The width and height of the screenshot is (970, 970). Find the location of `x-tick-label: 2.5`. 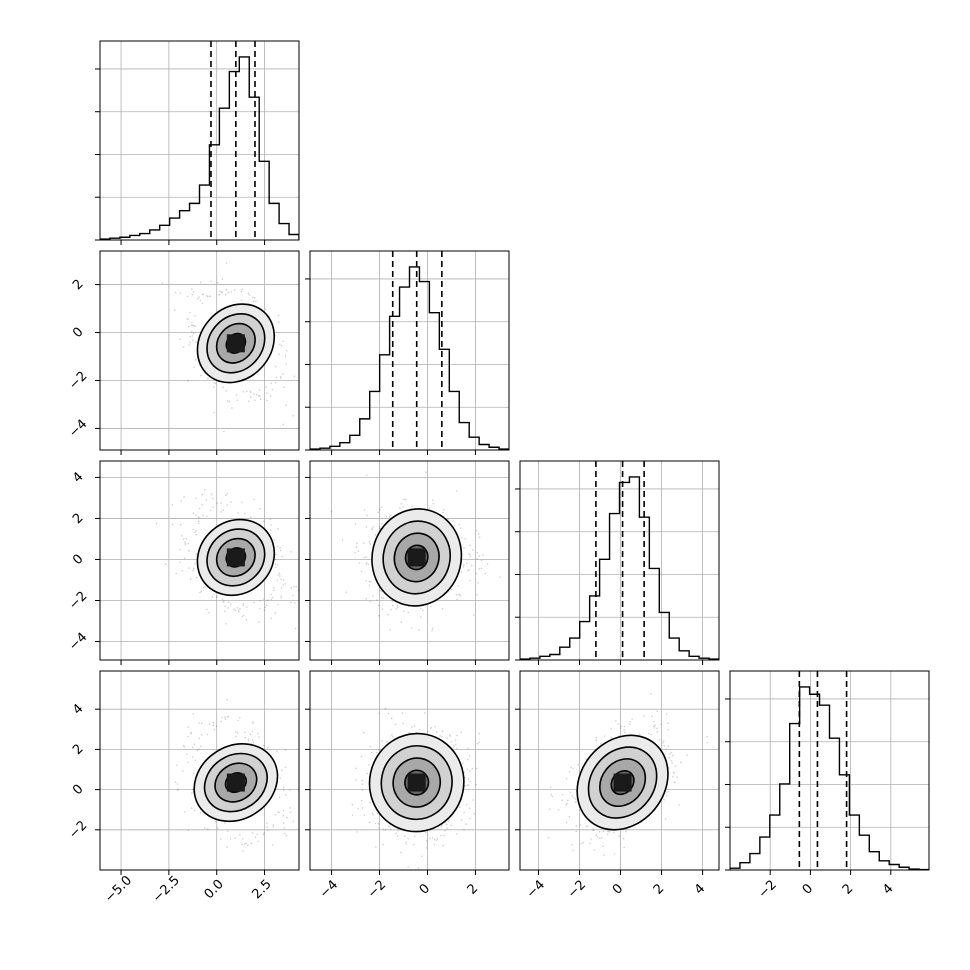

x-tick-label: 2.5 is located at coordinates (261, 889).